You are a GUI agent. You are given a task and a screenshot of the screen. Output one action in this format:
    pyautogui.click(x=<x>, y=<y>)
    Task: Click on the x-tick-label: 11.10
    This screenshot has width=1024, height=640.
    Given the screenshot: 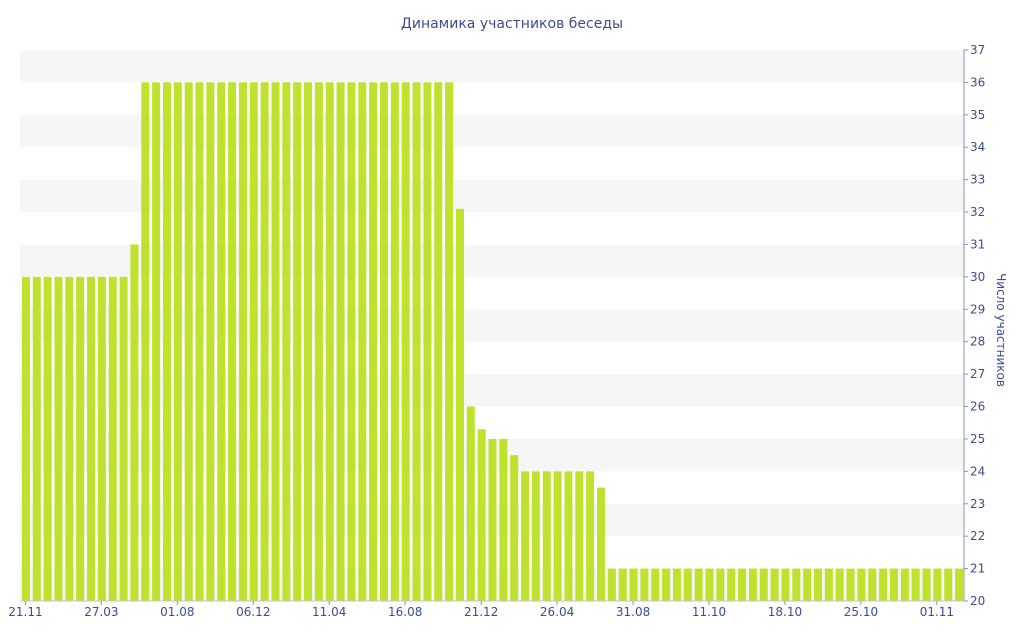 What is the action you would take?
    pyautogui.click(x=709, y=612)
    